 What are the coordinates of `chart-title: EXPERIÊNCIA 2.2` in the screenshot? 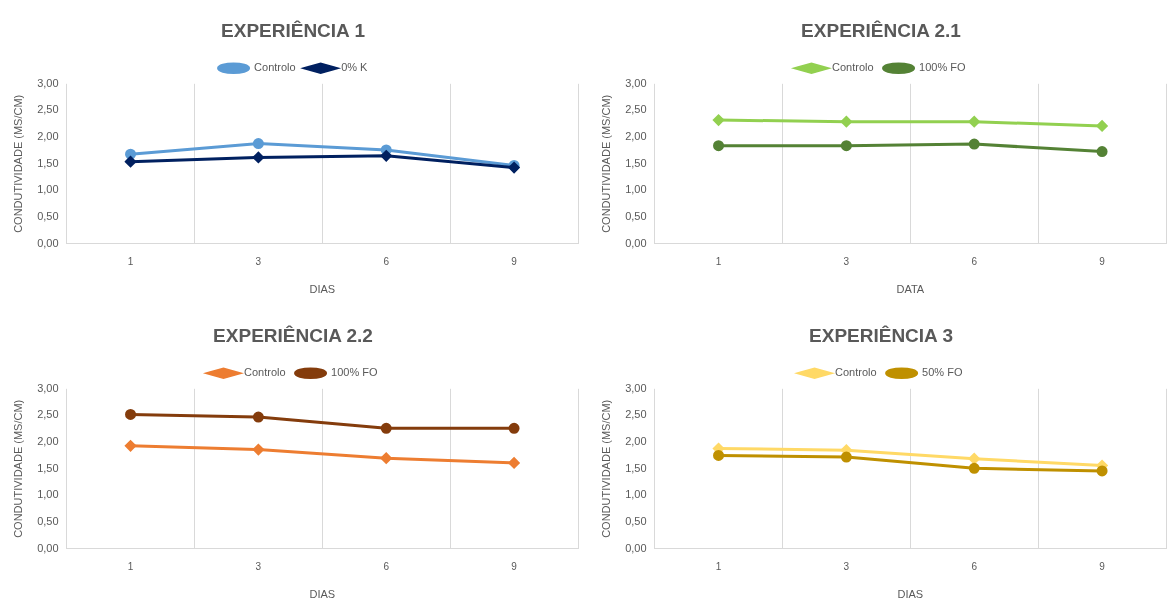 It's located at (293, 335).